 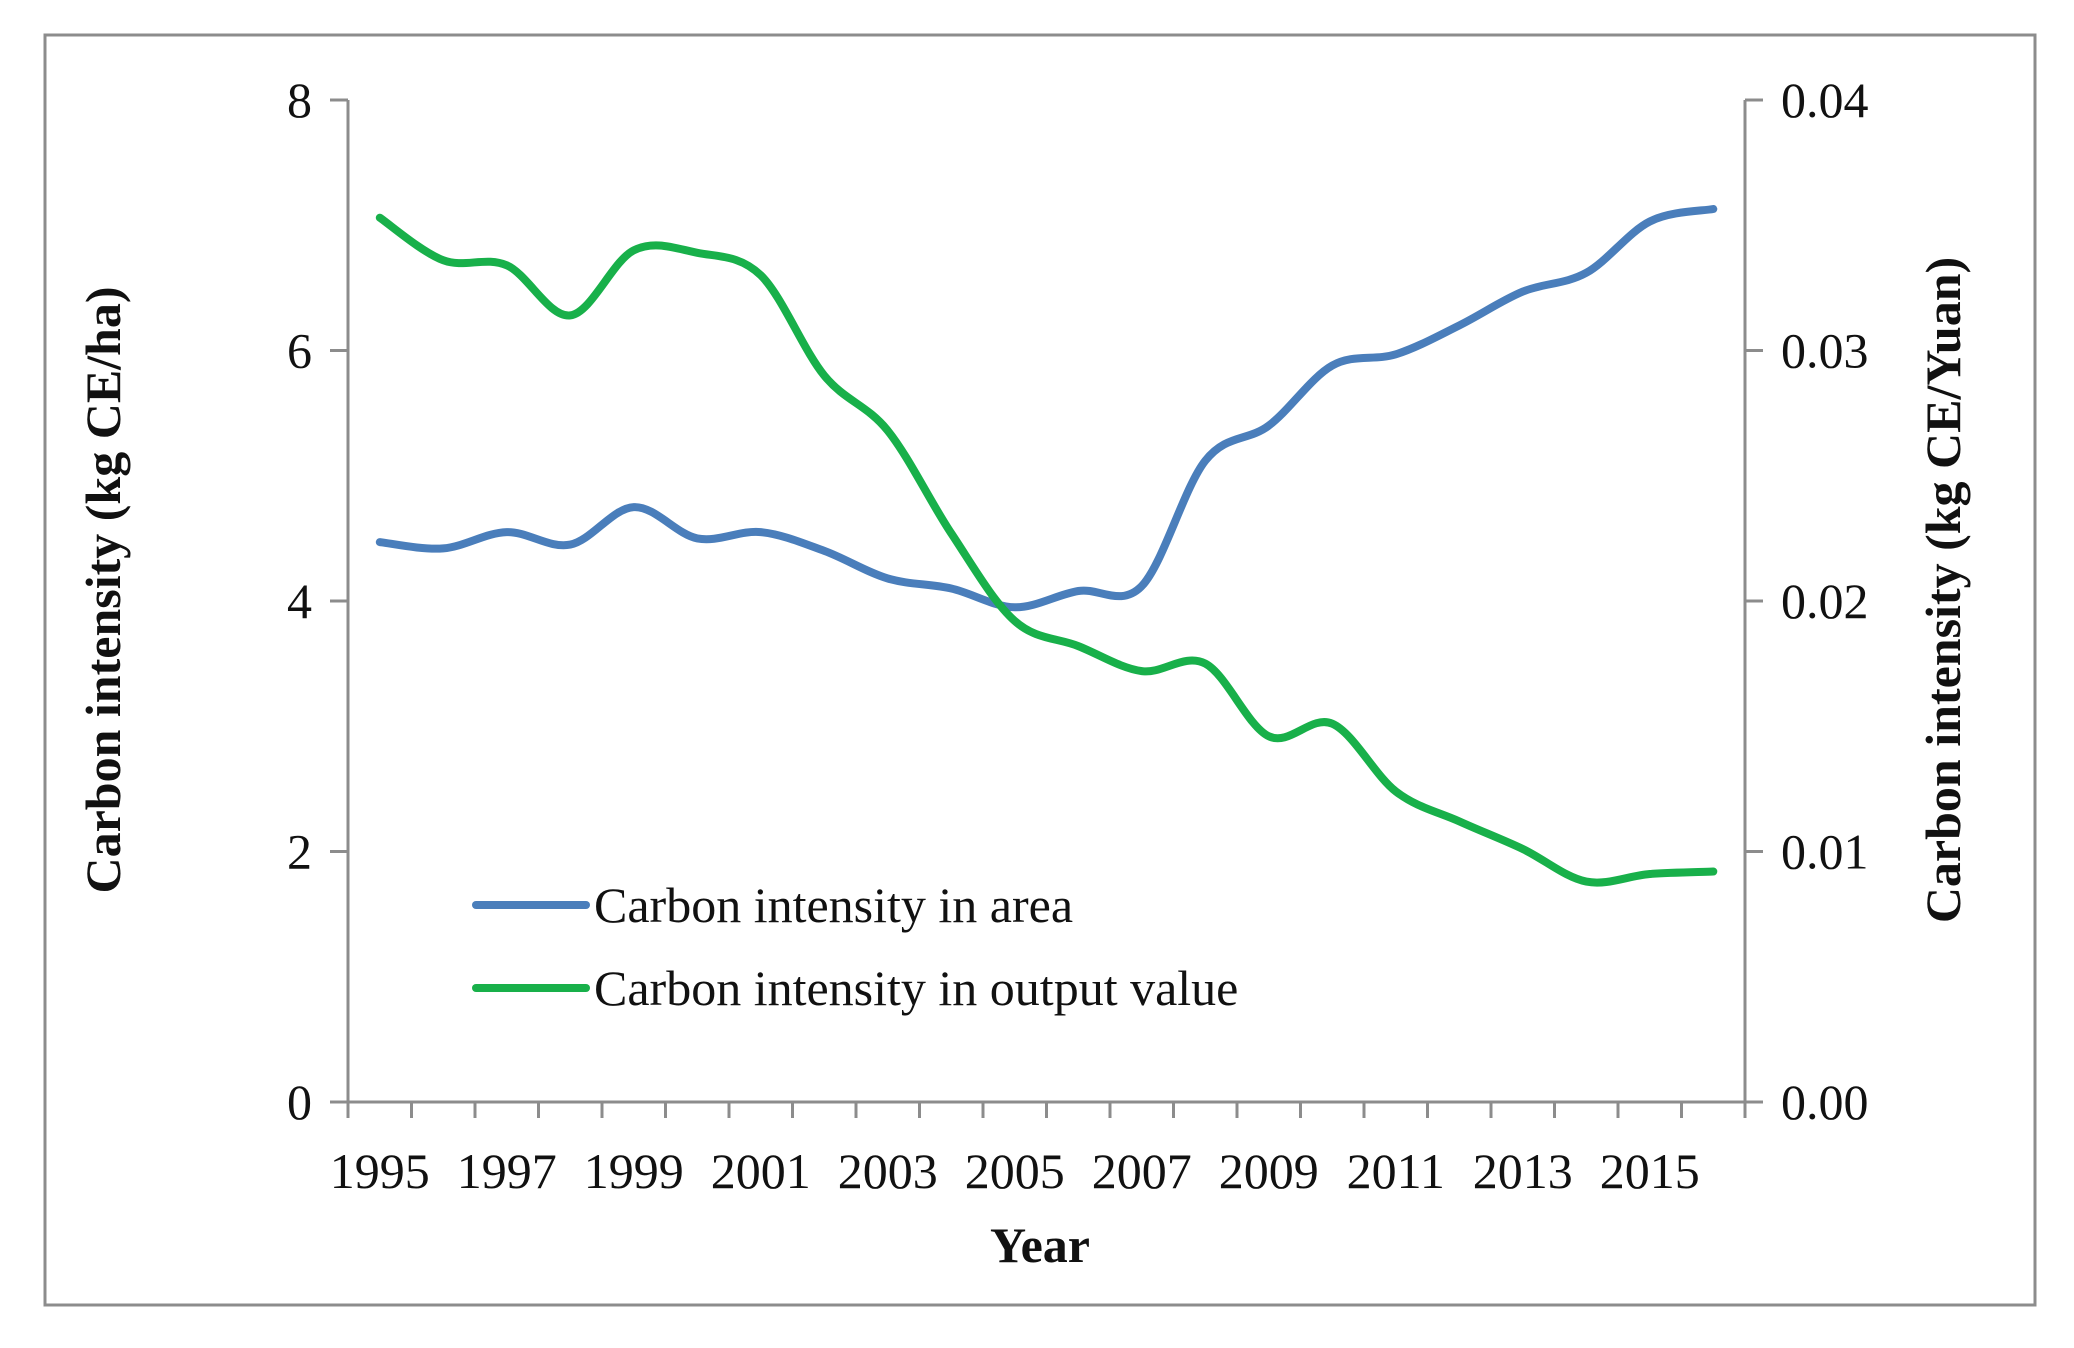 I want to click on y-axis-title: Carbon intensity (kg CE/ha), so click(x=103, y=589).